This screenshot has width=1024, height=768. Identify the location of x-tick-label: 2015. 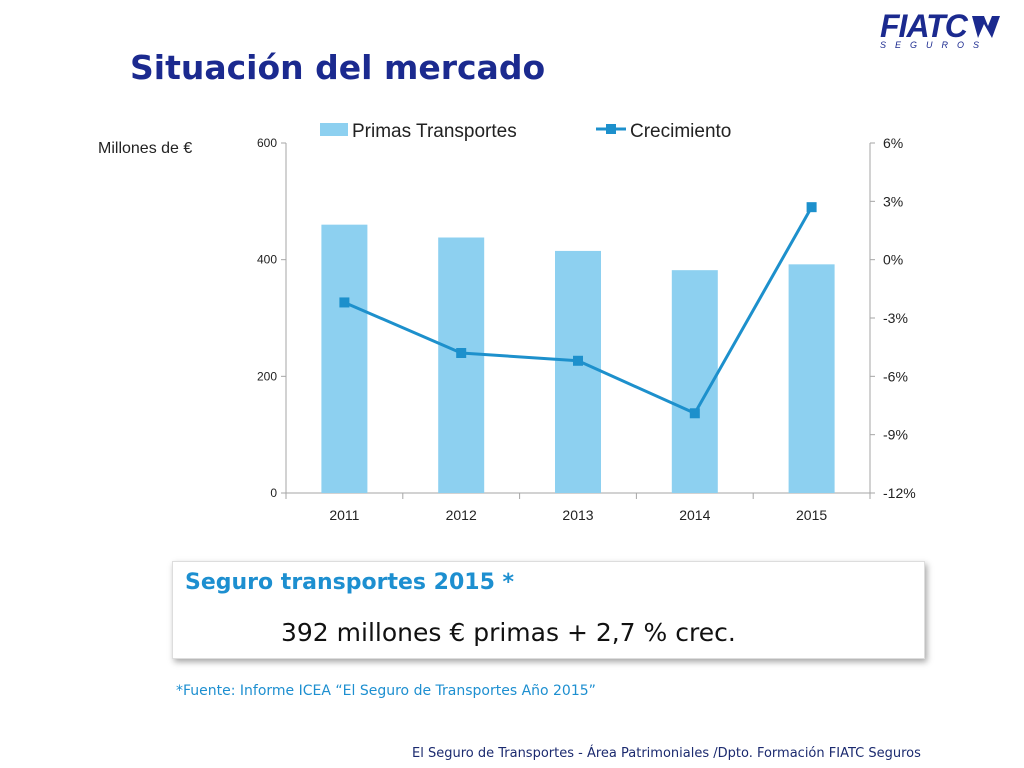
(811, 515).